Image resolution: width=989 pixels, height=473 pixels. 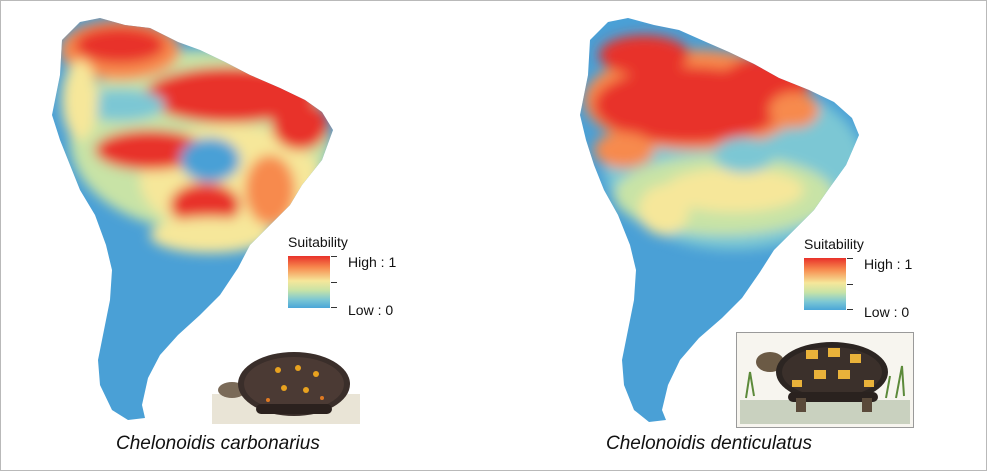 I want to click on legend-denticulatus: Suitability High : 1 Low : 0, so click(x=889, y=281).